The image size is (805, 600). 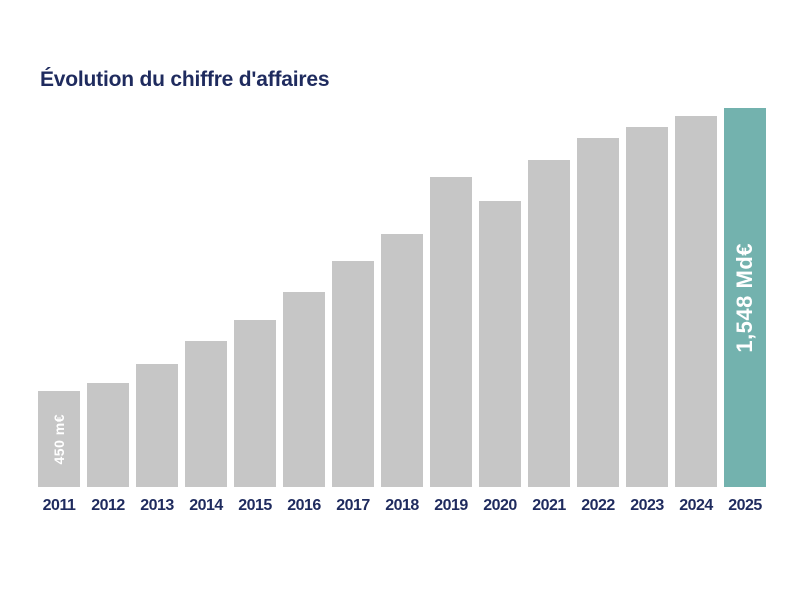 I want to click on bar-2014, so click(x=206, y=414).